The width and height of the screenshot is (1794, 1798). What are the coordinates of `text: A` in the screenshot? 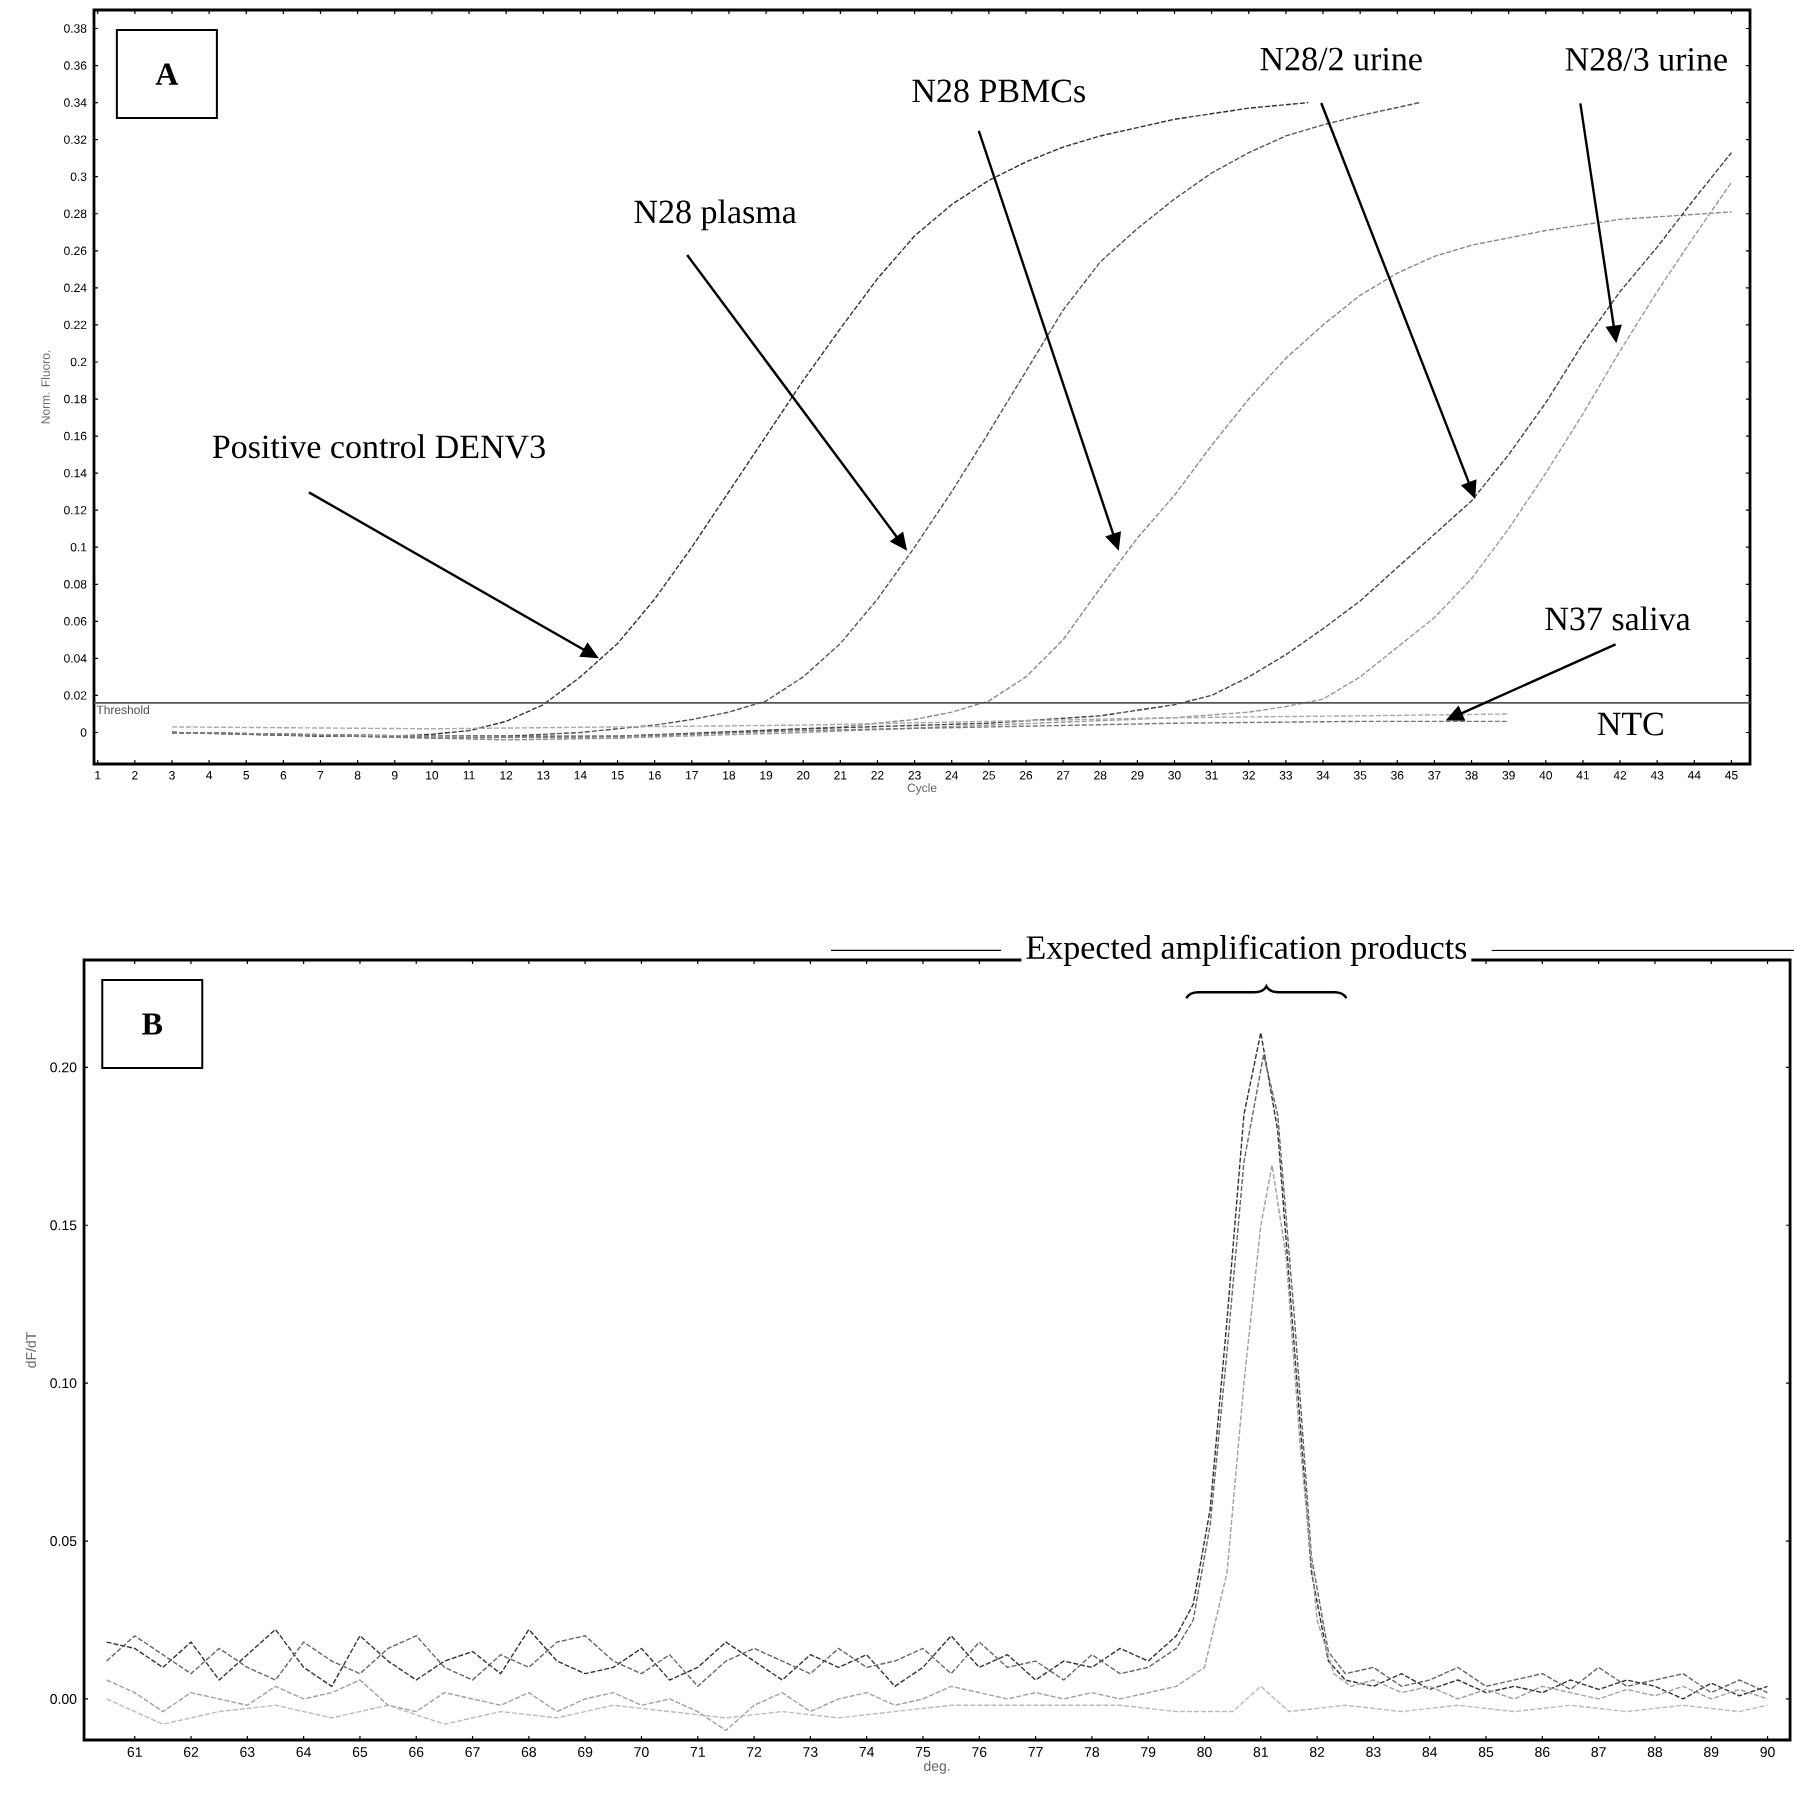 It's located at (167, 74).